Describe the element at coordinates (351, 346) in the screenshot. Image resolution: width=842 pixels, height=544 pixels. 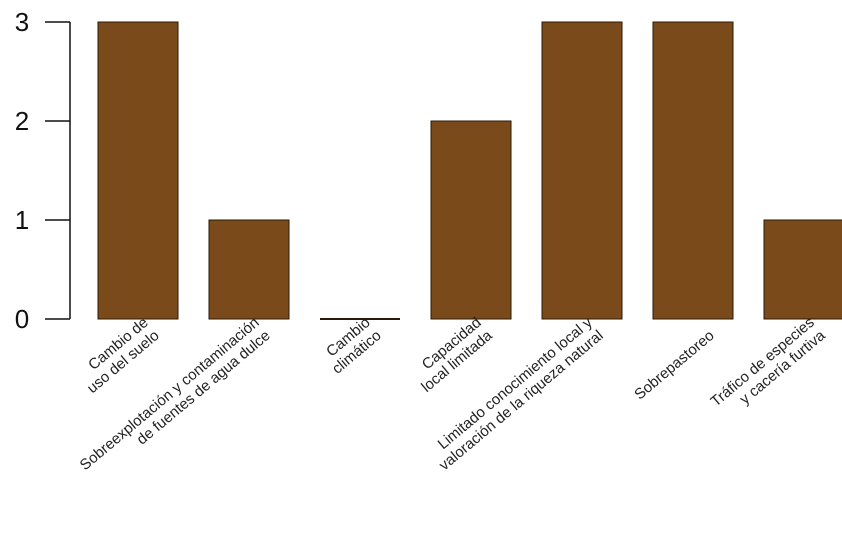
I see `x-category-label: Cambioclimático` at that location.